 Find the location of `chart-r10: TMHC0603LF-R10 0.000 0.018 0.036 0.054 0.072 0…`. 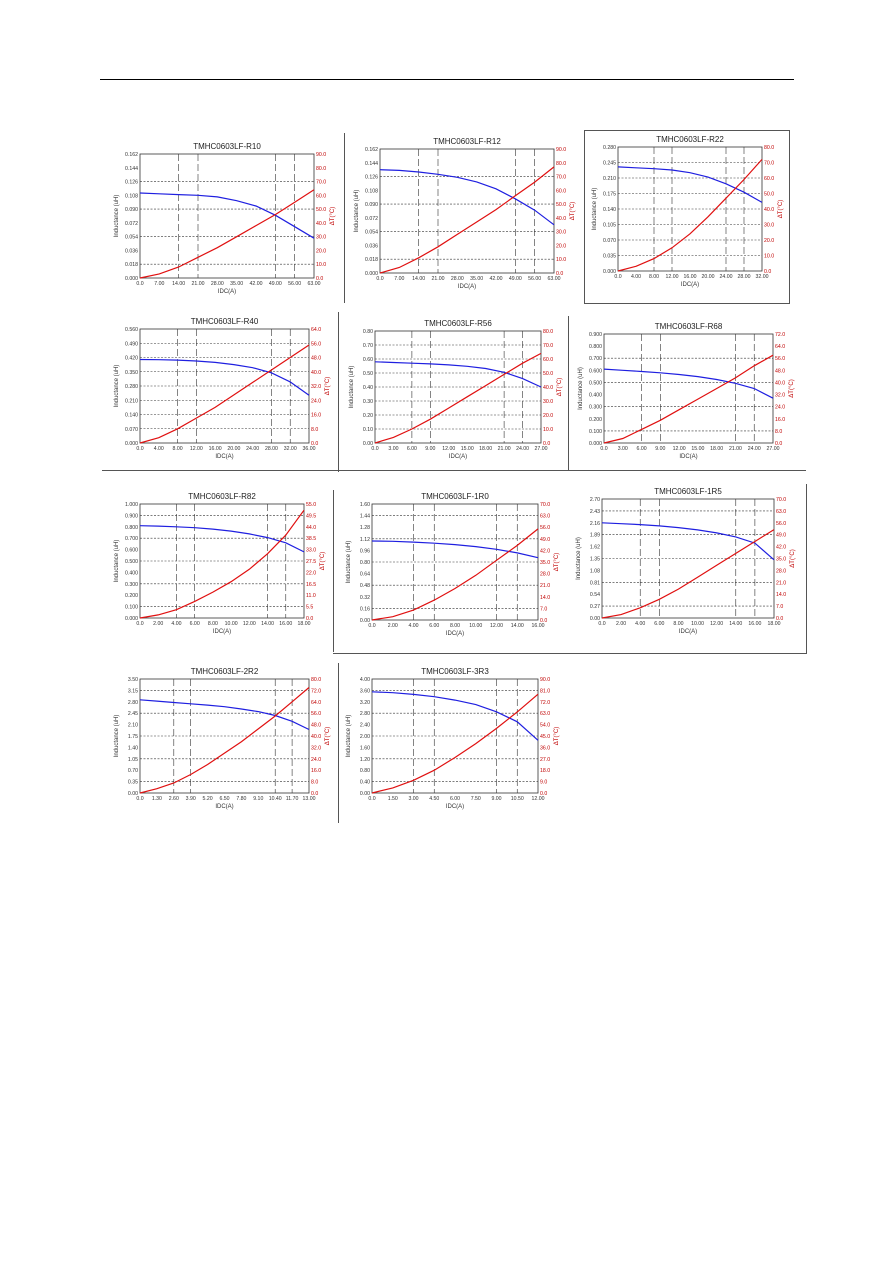

chart-r10: TMHC0603LF-R10 0.000 0.018 0.036 0.054 0.072 0… is located at coordinates (225, 218).